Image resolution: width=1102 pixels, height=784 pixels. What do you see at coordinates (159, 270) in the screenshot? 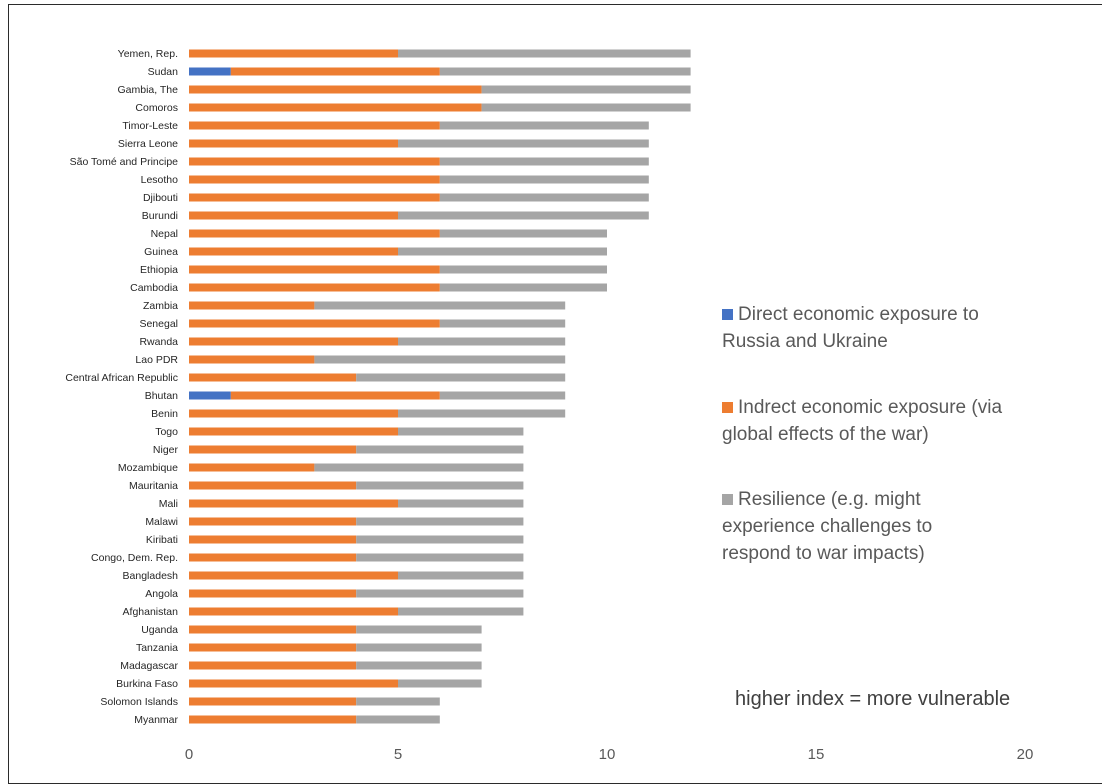
I see `category-label: Ethiopia` at bounding box center [159, 270].